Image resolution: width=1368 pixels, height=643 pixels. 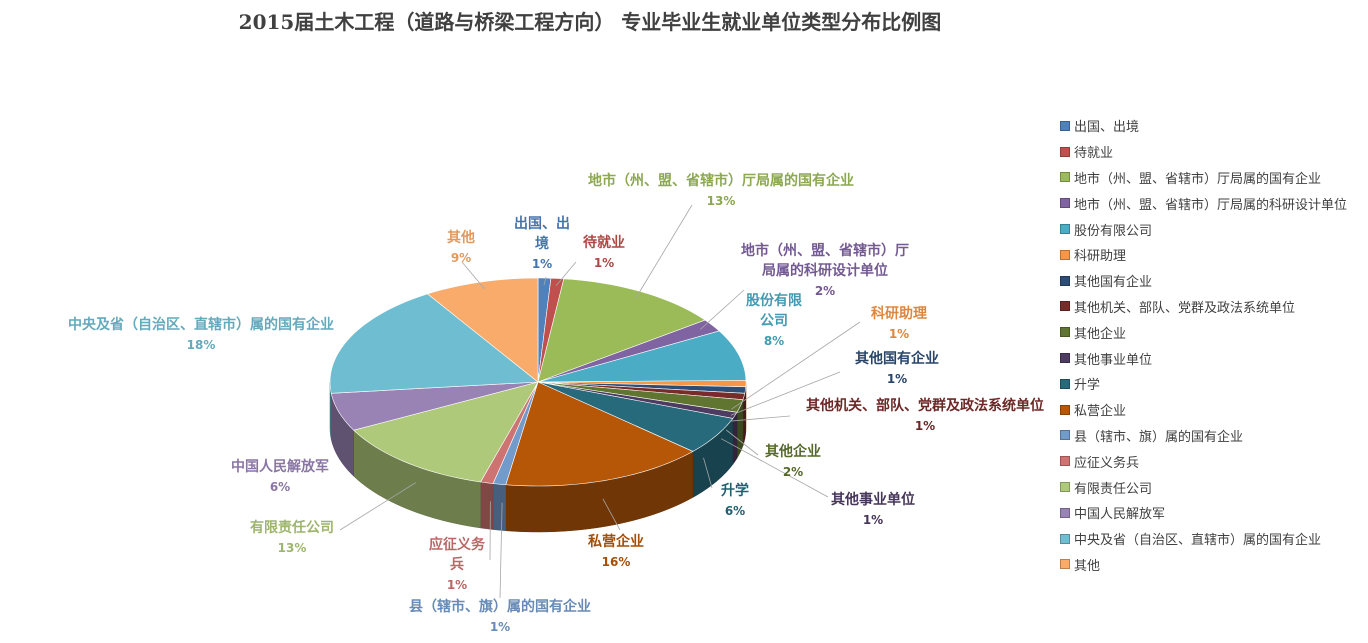 I want to click on legend-item: 私营企业, so click(x=1212, y=410).